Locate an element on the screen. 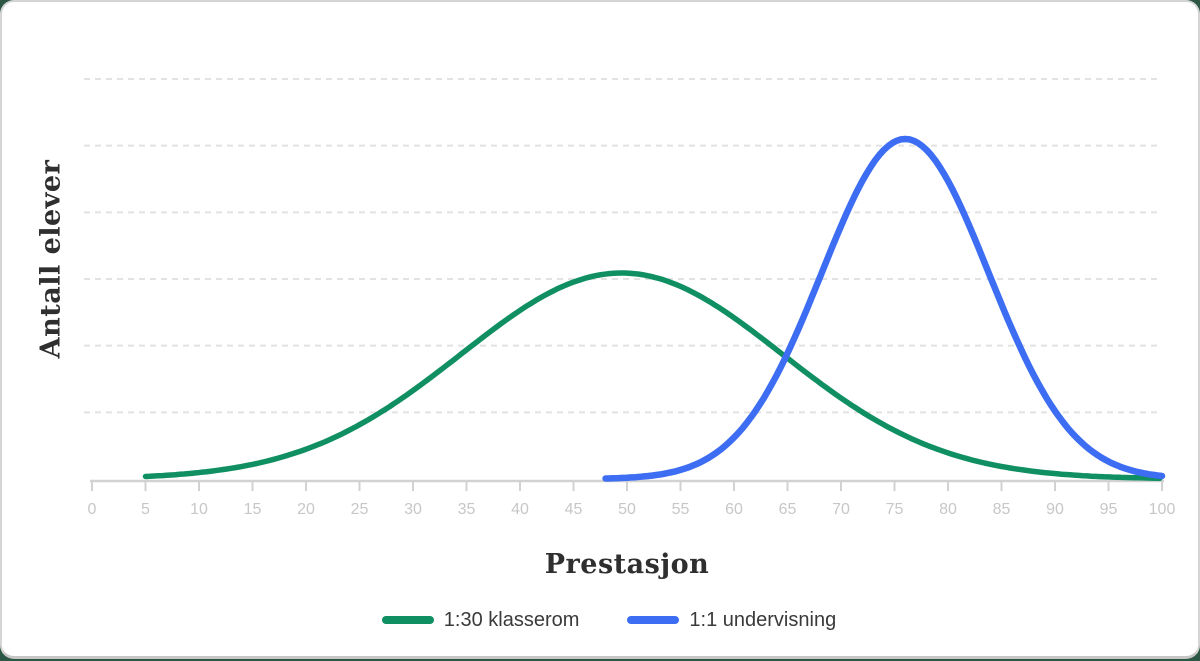  x-tick-label: 50 is located at coordinates (627, 509).